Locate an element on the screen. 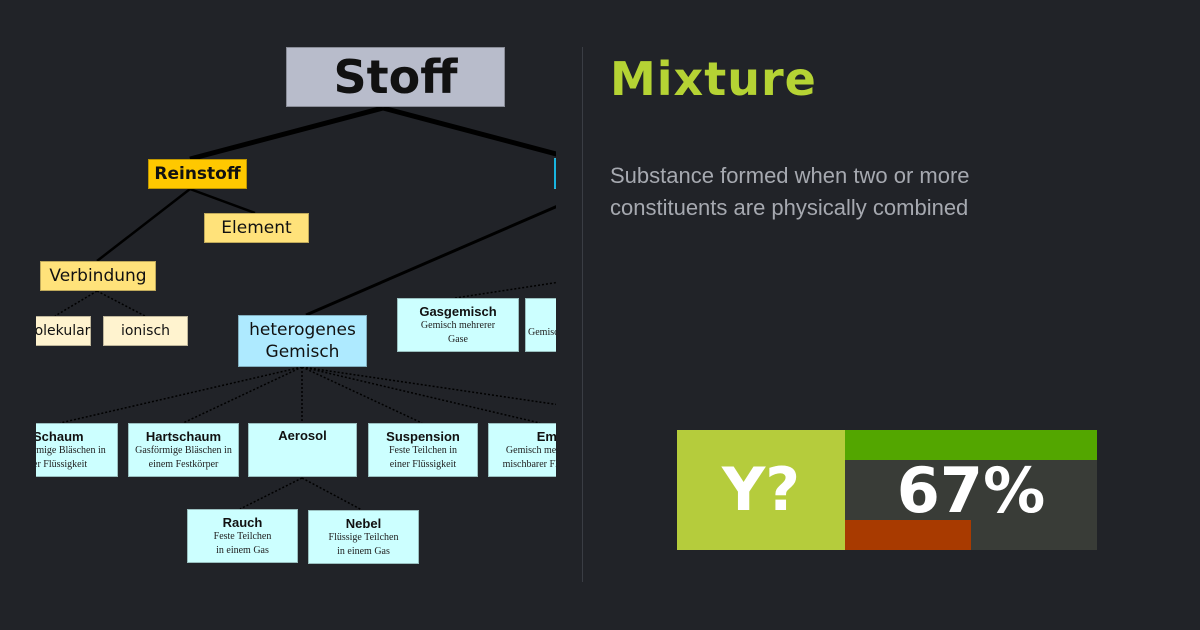 The image size is (1200, 630). node-title: Emulsi is located at coordinates (546, 436).